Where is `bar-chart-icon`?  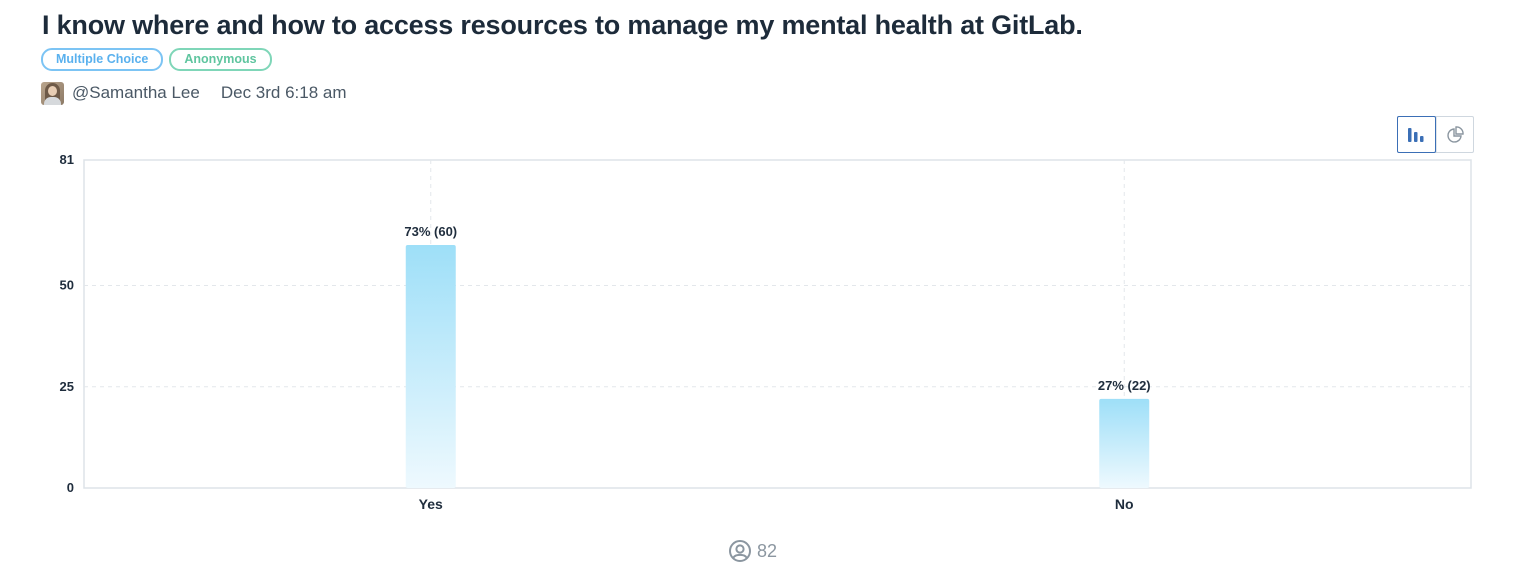
bar-chart-icon is located at coordinates (1416, 134).